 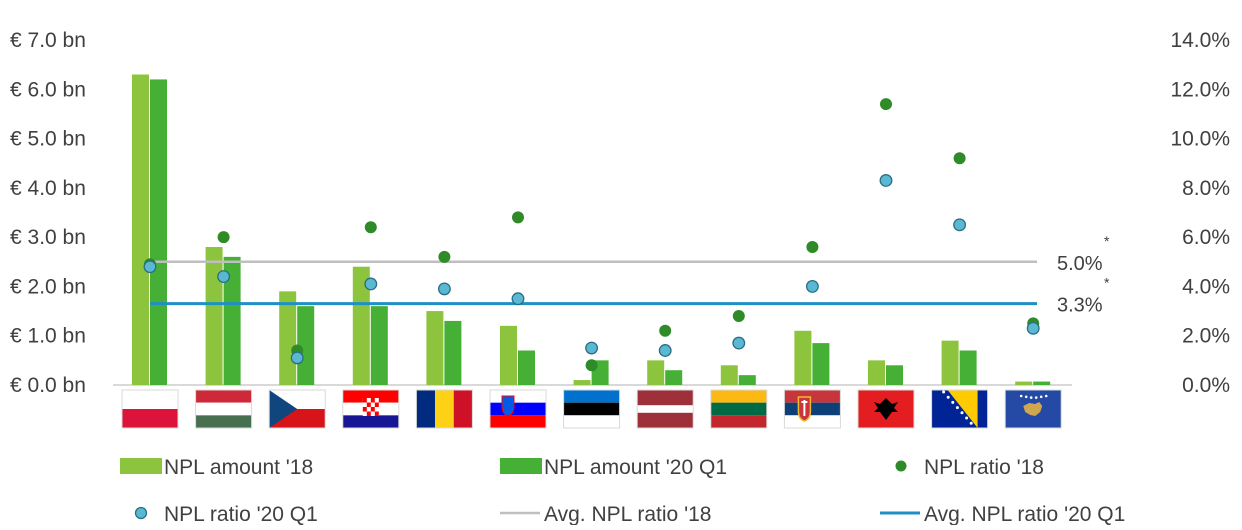 I want to click on right-axis-tick-label: 6.0%, so click(x=1206, y=237).